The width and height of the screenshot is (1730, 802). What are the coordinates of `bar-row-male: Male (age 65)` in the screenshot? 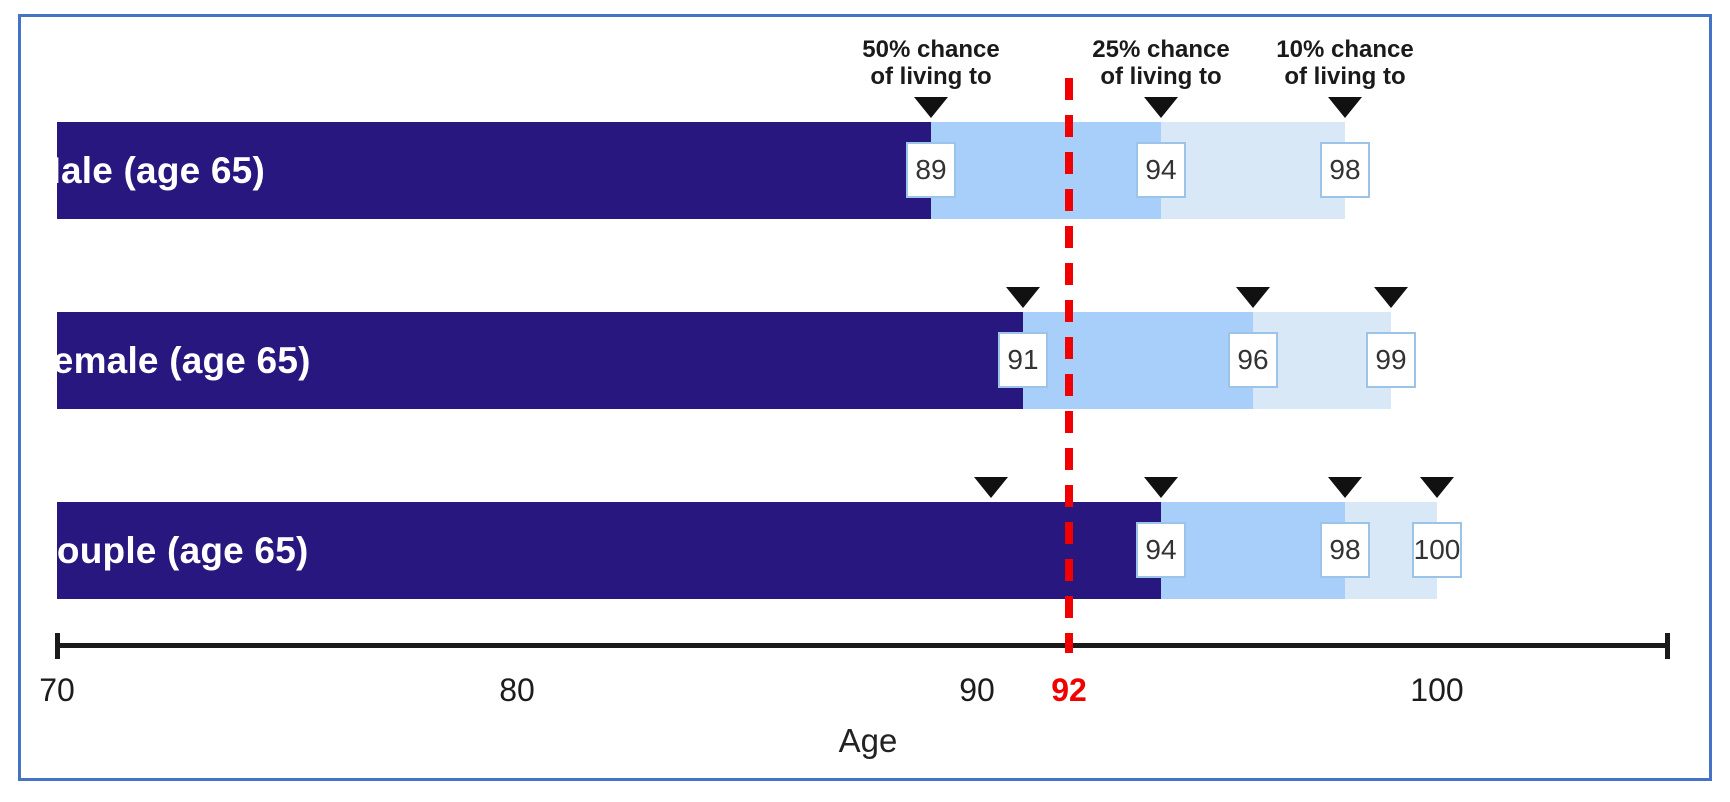 It's located at (865, 170).